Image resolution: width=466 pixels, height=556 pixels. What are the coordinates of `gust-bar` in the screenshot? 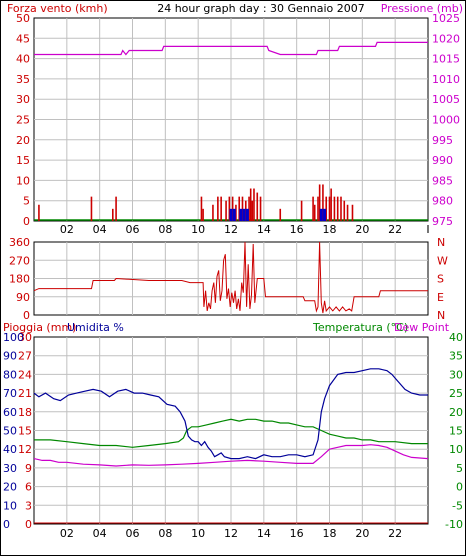 It's located at (234, 214).